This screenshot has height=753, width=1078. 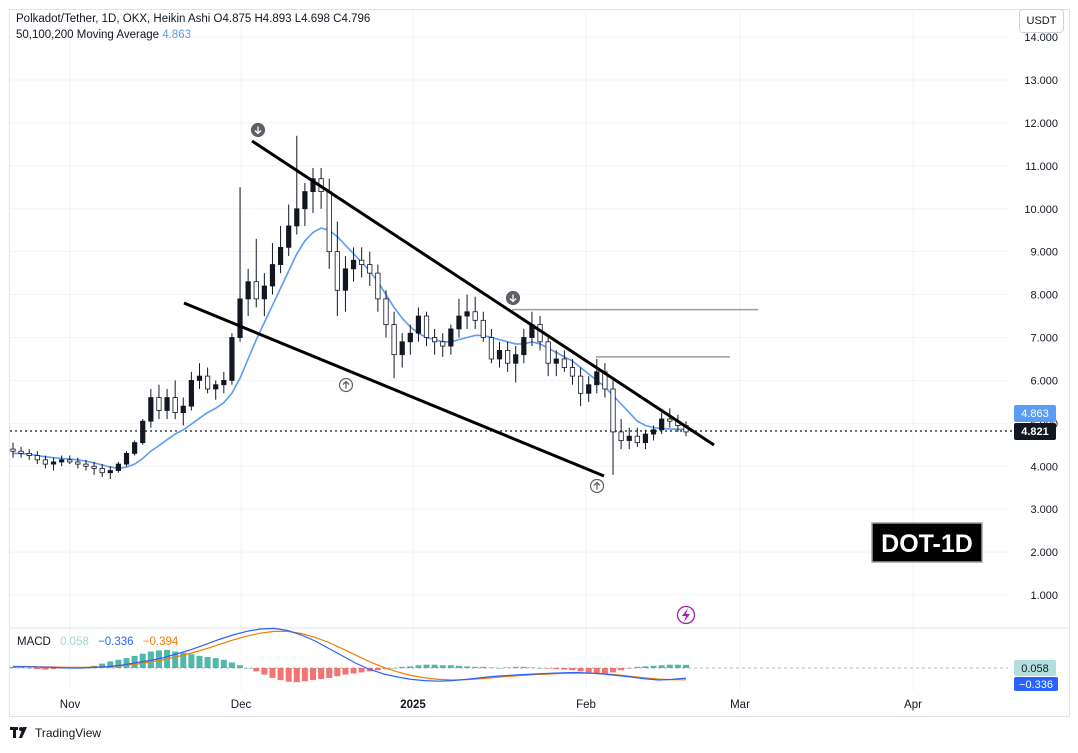 What do you see at coordinates (1044, 510) in the screenshot?
I see `y-tick-label: 3.000` at bounding box center [1044, 510].